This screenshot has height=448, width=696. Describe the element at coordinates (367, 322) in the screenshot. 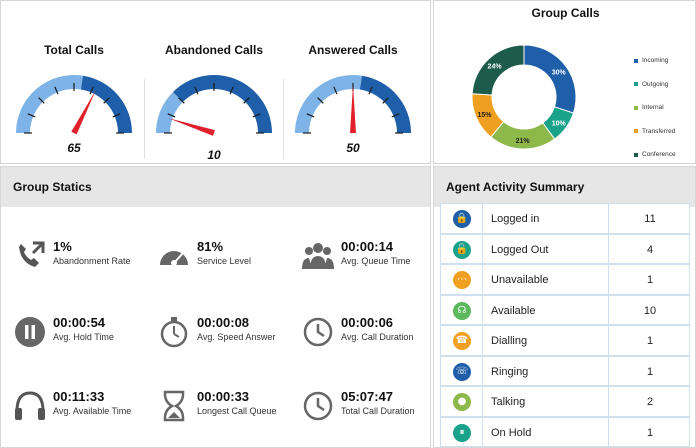

I see `stat-value: 00:00:06` at that location.